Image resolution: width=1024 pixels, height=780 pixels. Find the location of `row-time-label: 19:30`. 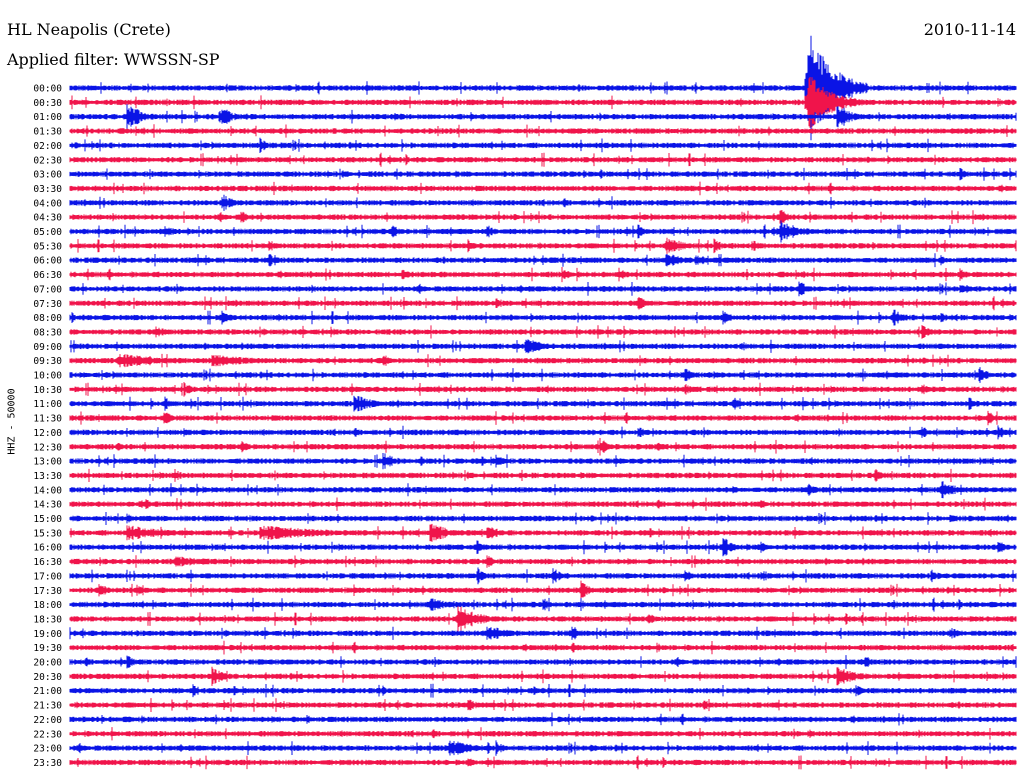

row-time-label: 19:30 is located at coordinates (47, 648).